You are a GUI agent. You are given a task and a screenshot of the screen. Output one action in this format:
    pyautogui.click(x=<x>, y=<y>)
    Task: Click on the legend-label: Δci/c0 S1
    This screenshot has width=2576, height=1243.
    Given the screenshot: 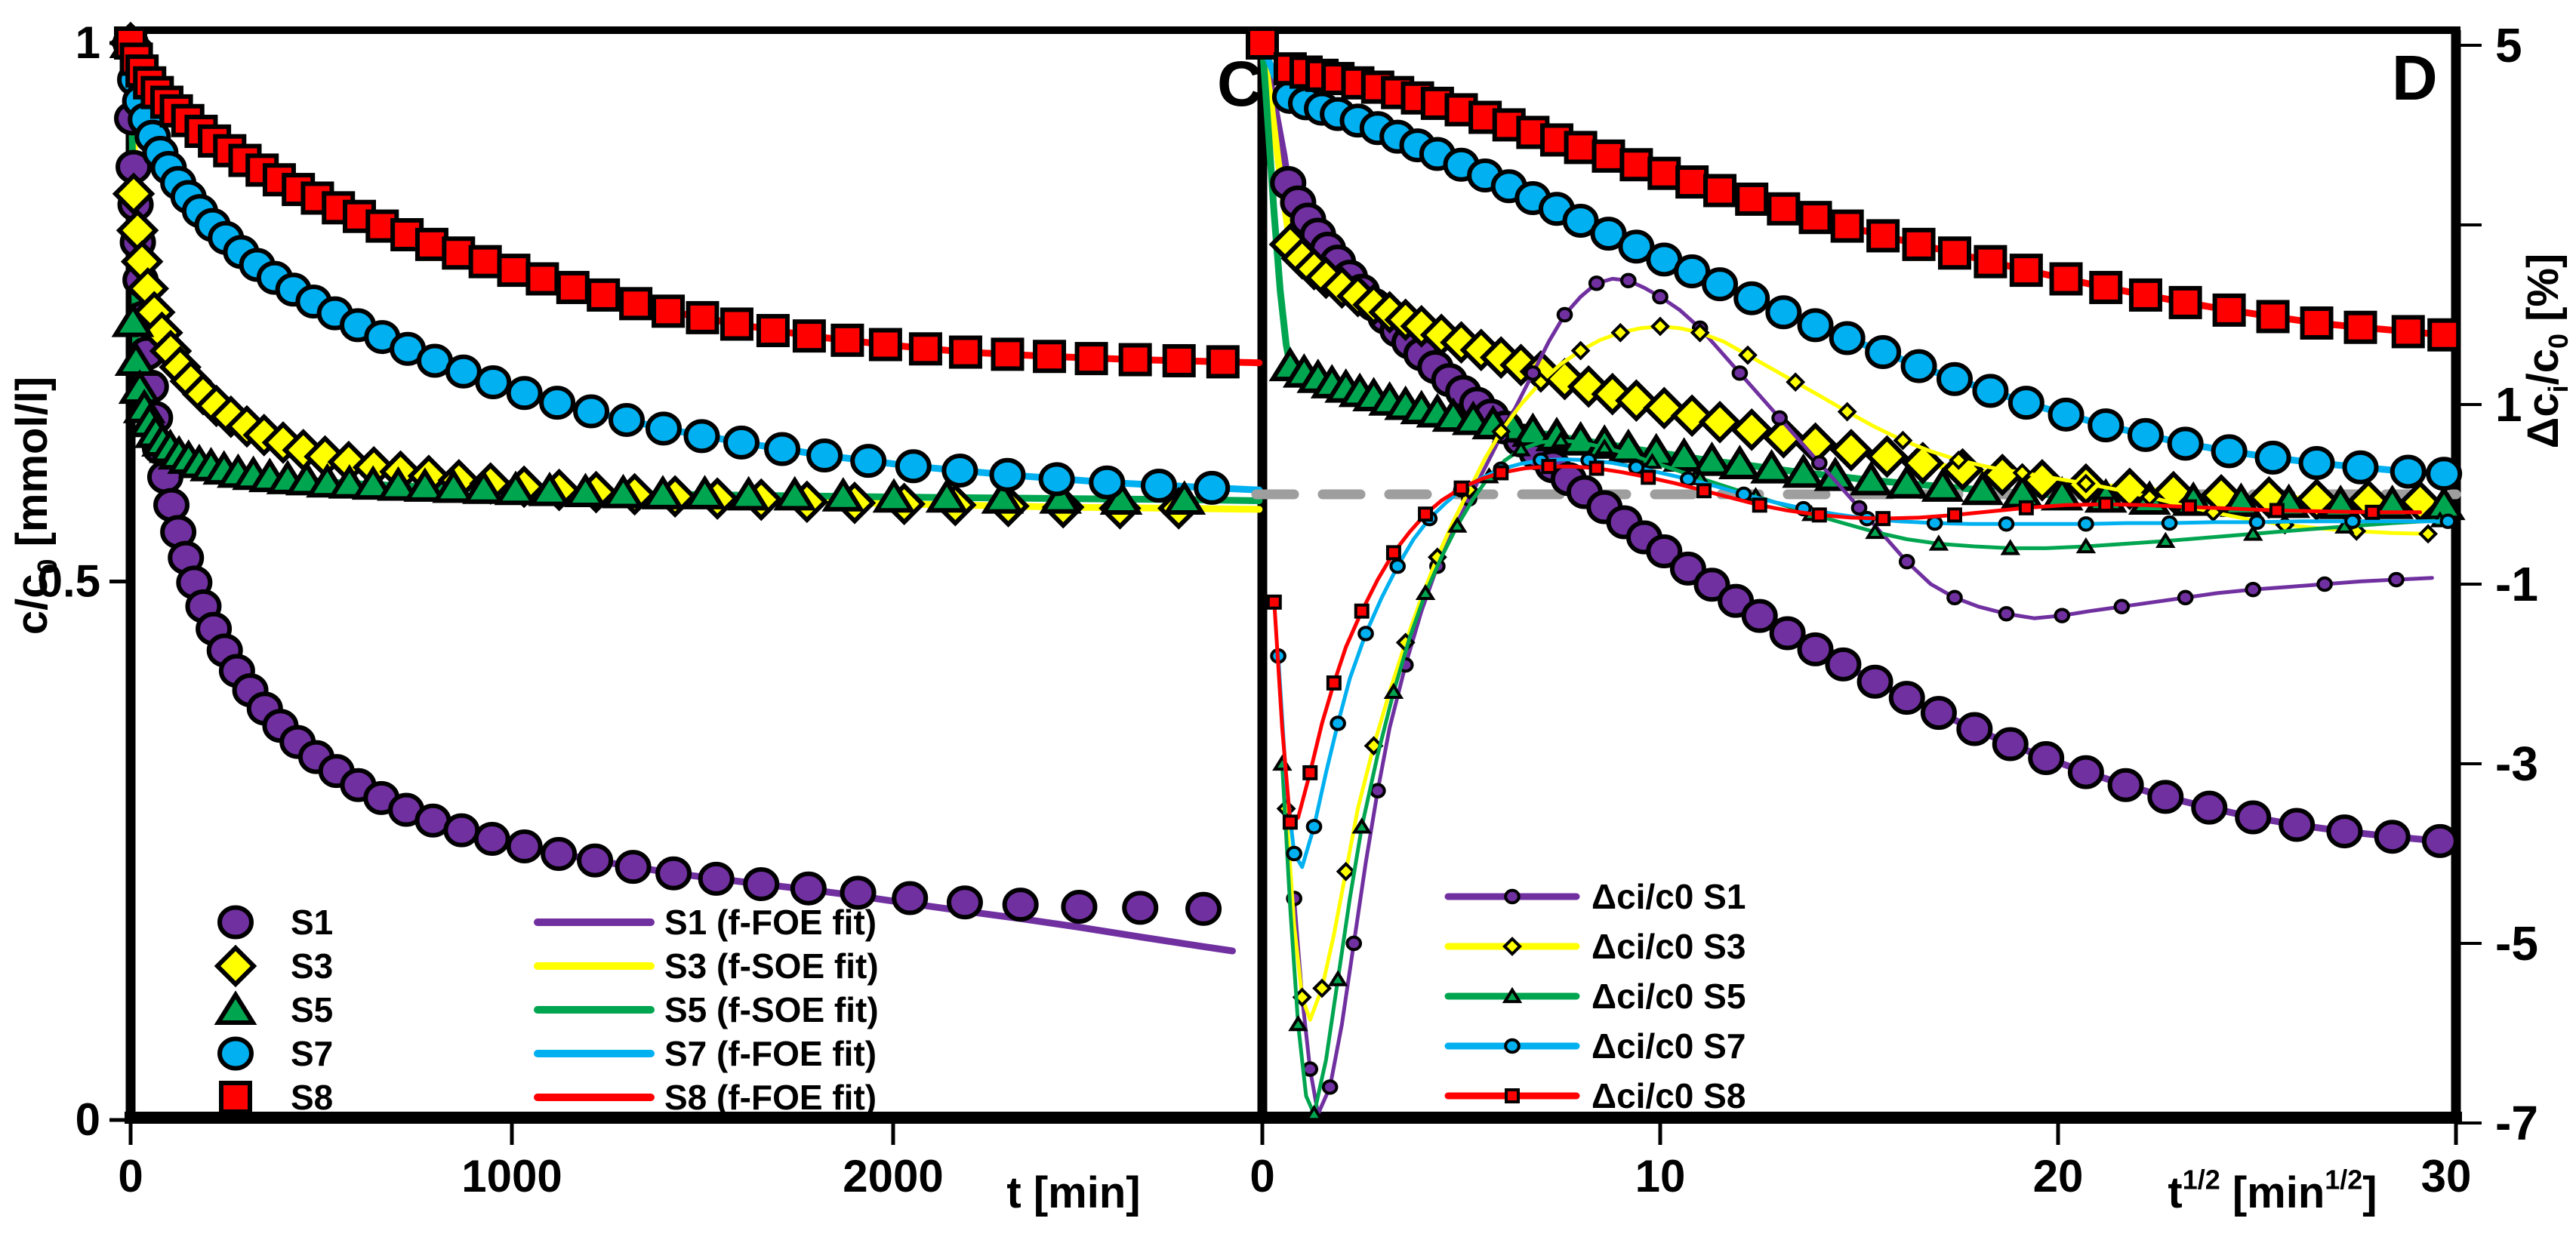 What is the action you would take?
    pyautogui.click(x=1669, y=897)
    